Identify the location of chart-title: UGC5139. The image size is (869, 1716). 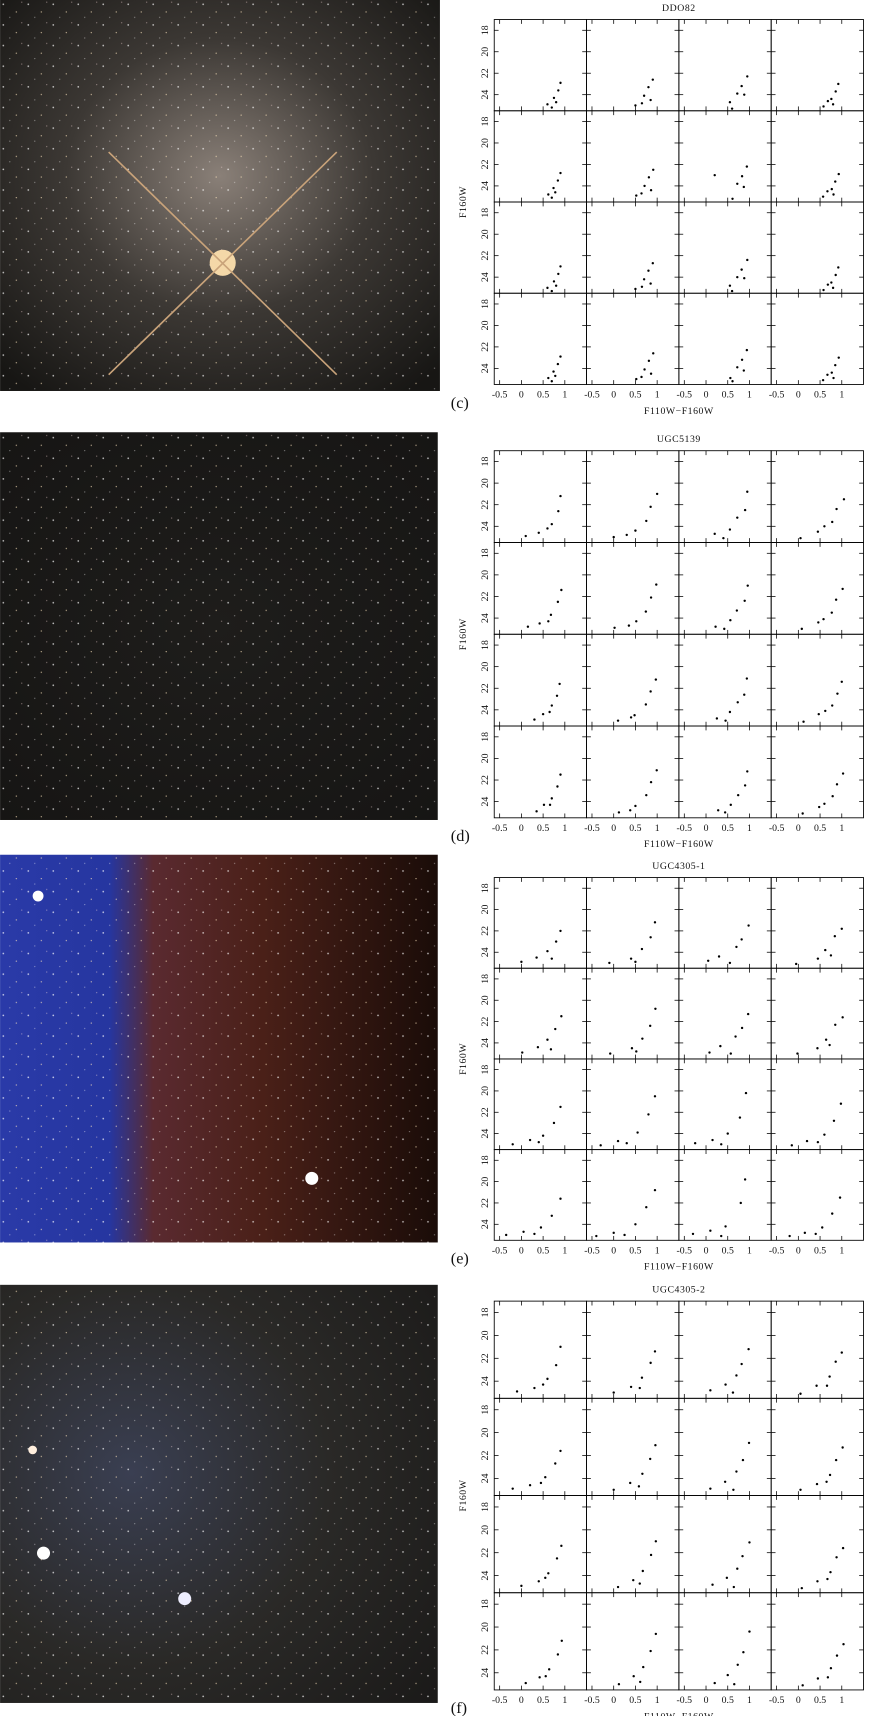
(679, 439).